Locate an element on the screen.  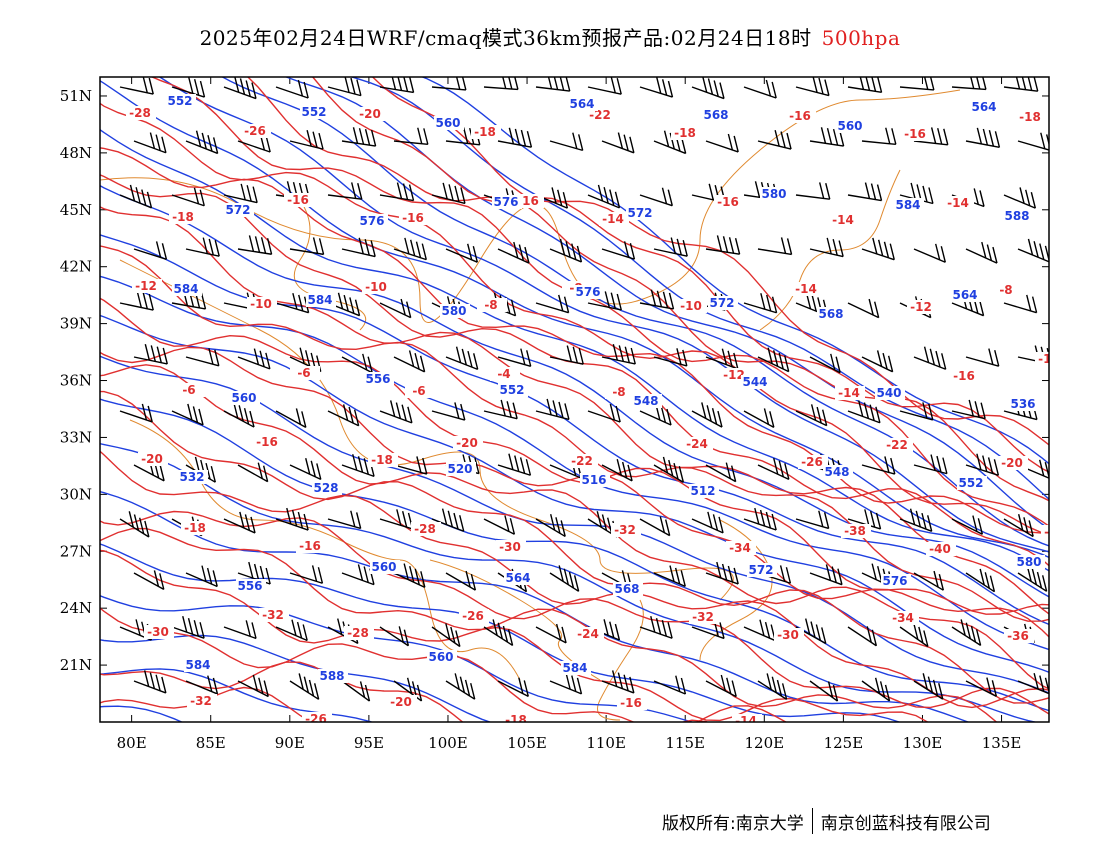
copyright-right: 南京创蓝科技有限公司 is located at coordinates (905, 823).